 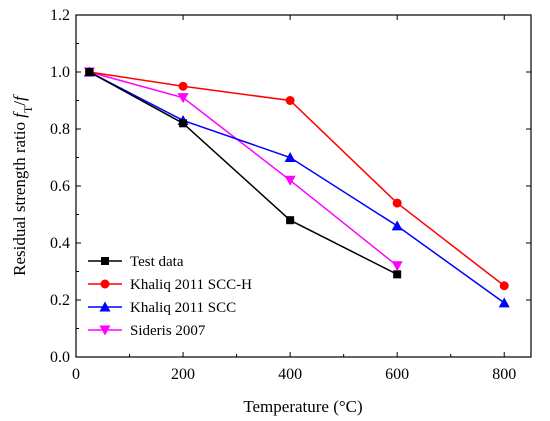 I want to click on legend-label: Sideris 2007, so click(x=168, y=331).